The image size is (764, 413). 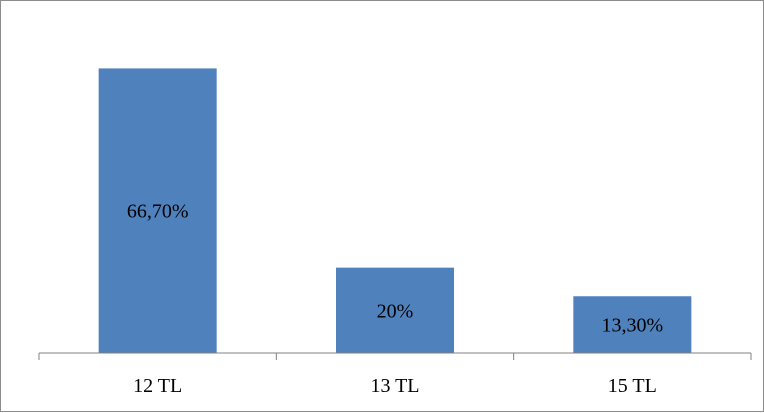 I want to click on data-label: 20%, so click(x=395, y=311).